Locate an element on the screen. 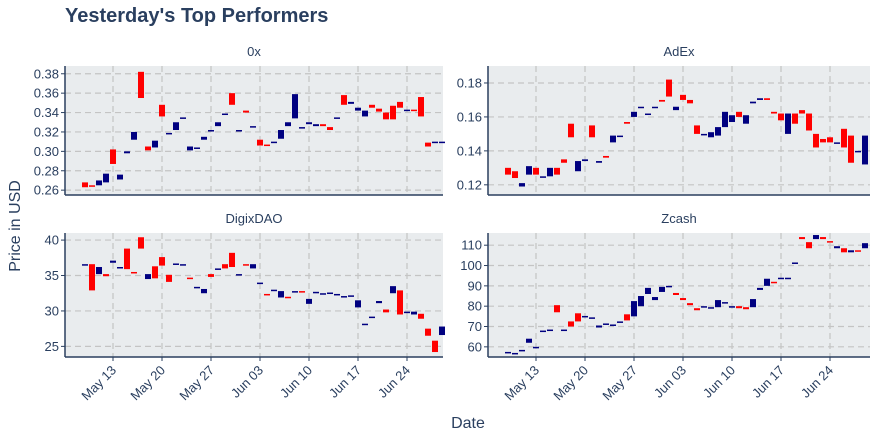 The height and width of the screenshot is (440, 880). x-tick-label: May 27 is located at coordinates (196, 383).